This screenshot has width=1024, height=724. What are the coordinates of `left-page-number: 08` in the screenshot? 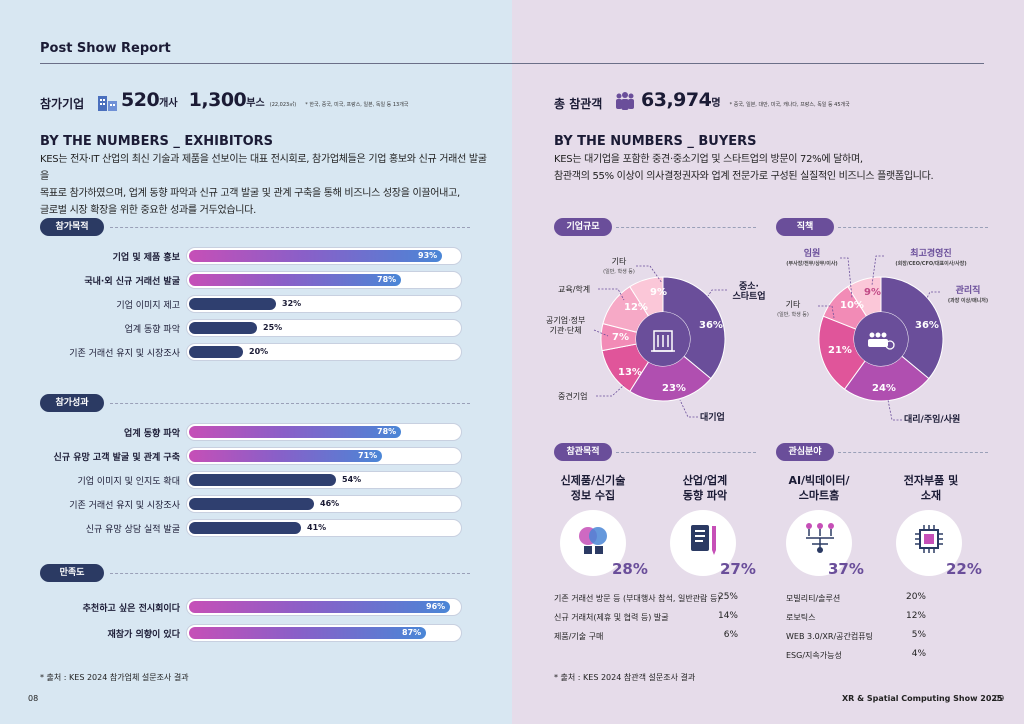 It's located at (33, 698).